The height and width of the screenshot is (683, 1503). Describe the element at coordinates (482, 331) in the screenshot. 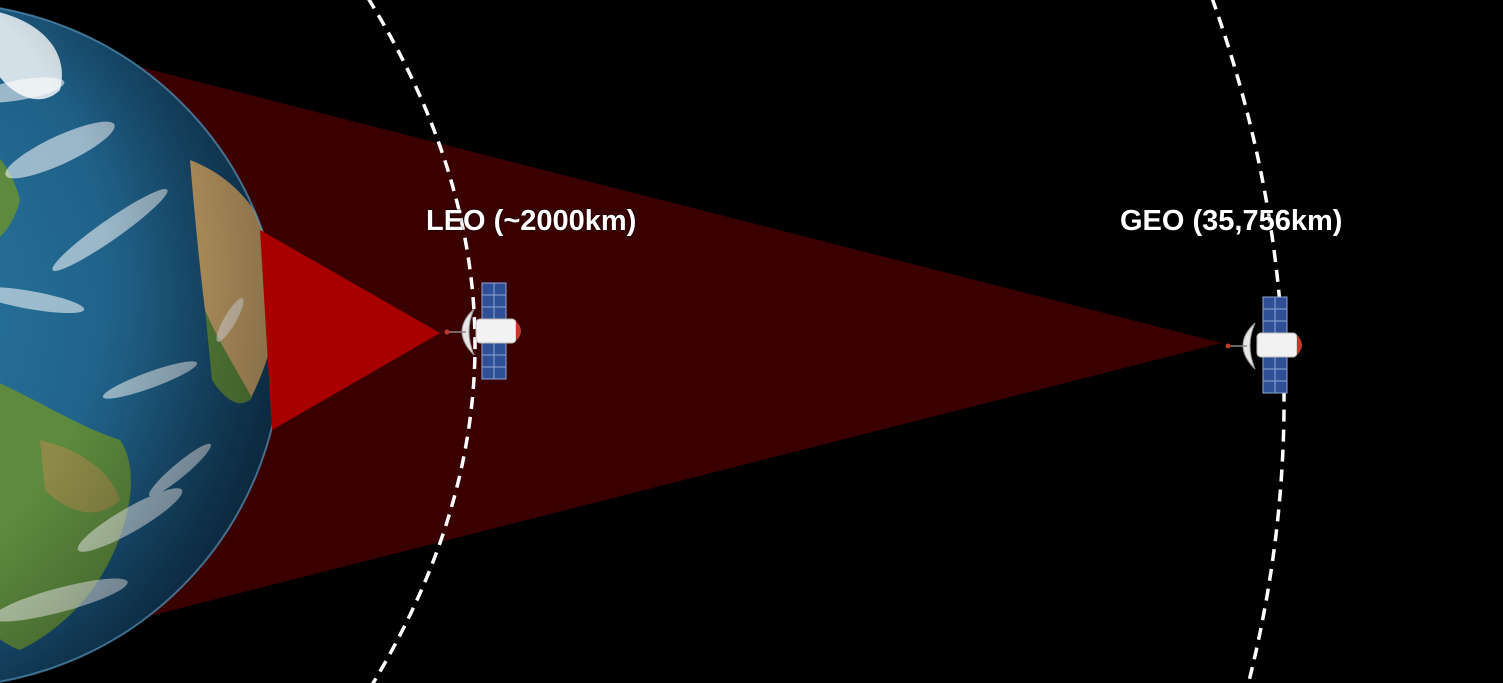

I see `leo-satellite-icon` at that location.